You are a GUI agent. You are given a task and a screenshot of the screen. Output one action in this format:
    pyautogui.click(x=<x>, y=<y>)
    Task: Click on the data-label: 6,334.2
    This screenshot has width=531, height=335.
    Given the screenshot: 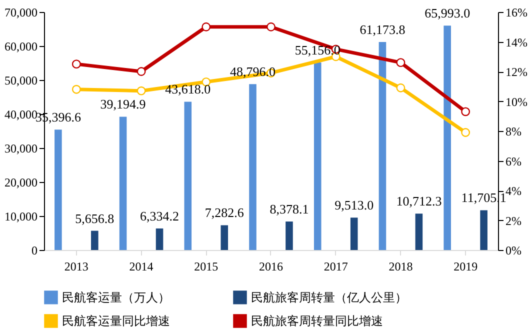 What is the action you would take?
    pyautogui.click(x=160, y=216)
    